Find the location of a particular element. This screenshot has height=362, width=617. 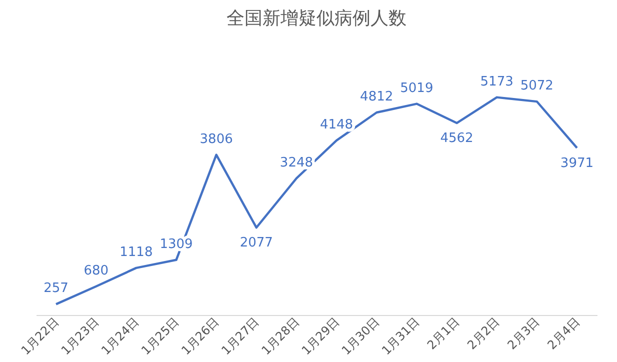

data-label: 3806 is located at coordinates (216, 139).